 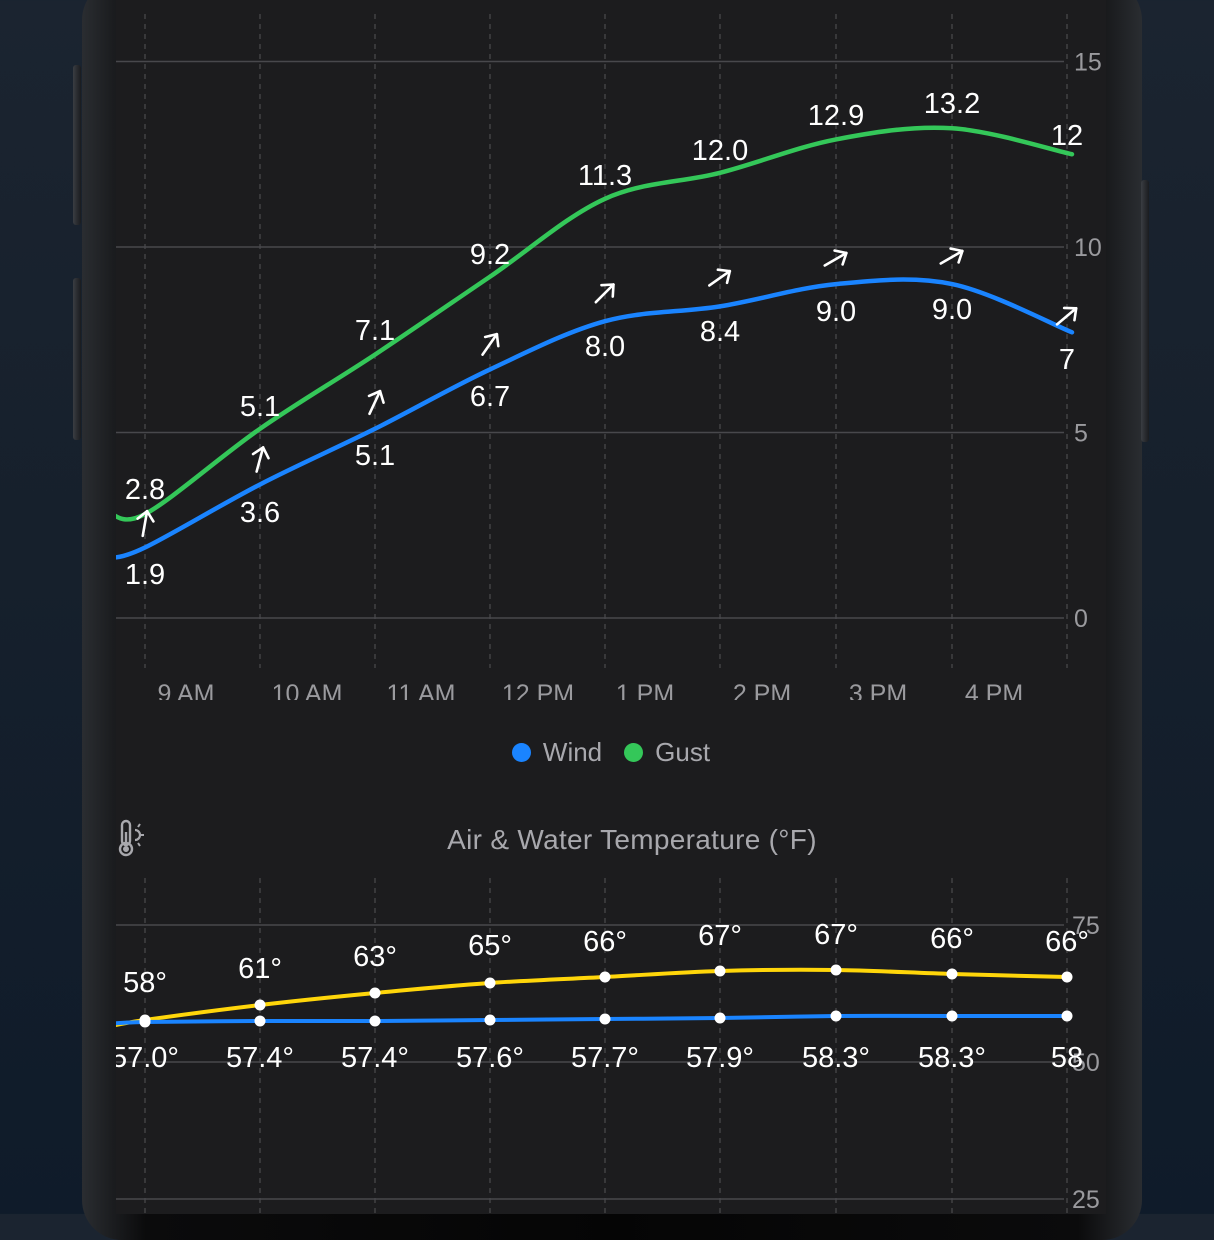 I want to click on y-tick-label: 75, so click(x=1086, y=926).